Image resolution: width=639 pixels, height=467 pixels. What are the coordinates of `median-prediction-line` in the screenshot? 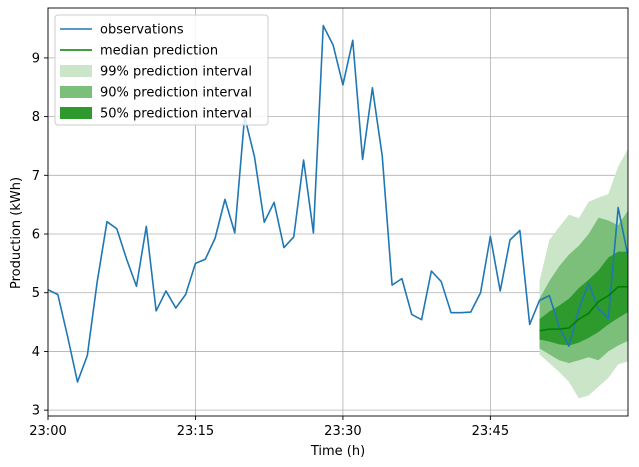 It's located at (583, 309).